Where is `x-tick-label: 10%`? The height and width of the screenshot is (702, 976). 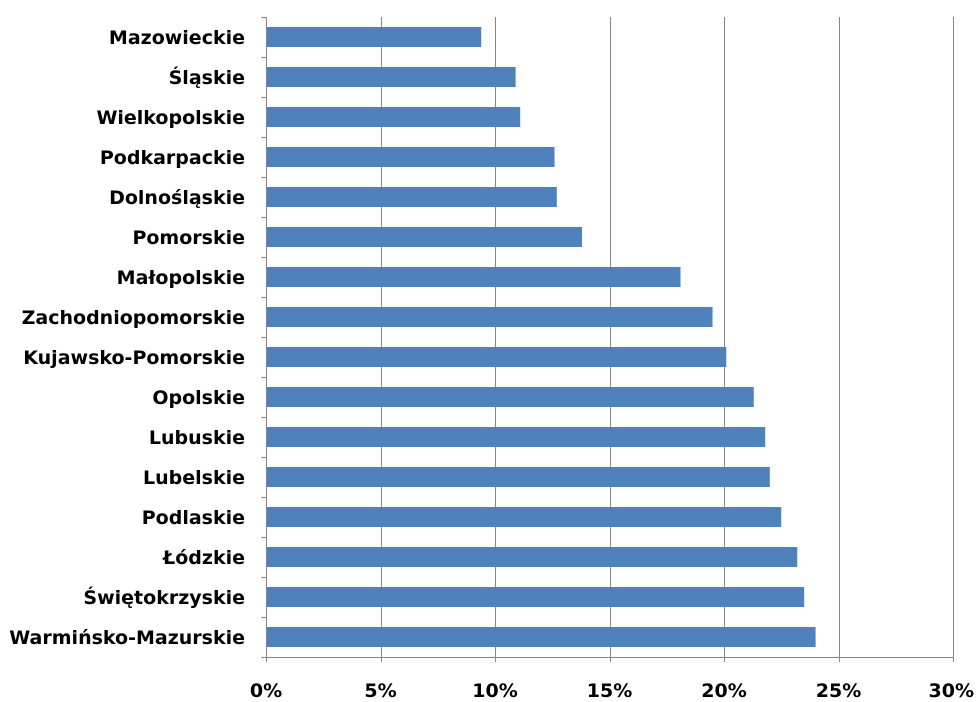 x-tick-label: 10% is located at coordinates (494, 691).